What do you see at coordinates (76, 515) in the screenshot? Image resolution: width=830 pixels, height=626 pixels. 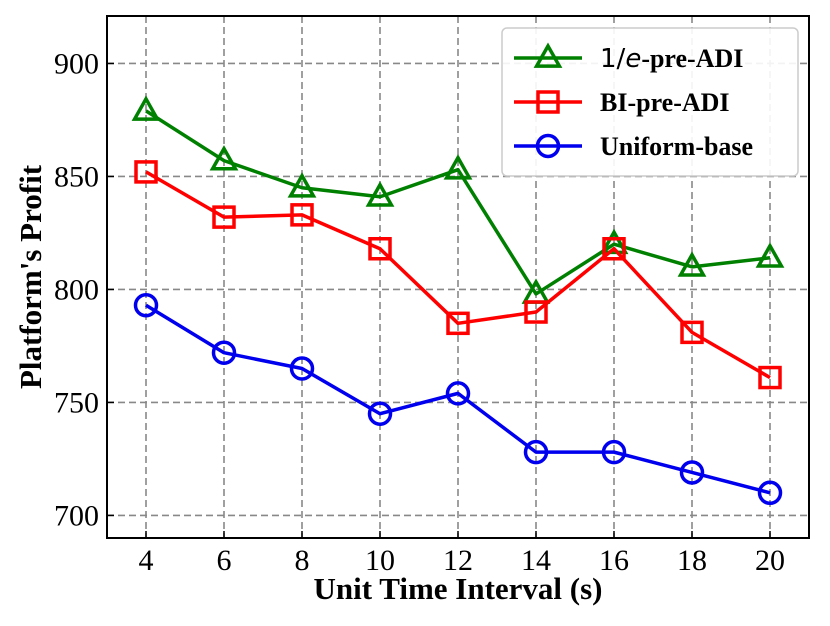 I see `y-tick-label-0: 700` at bounding box center [76, 515].